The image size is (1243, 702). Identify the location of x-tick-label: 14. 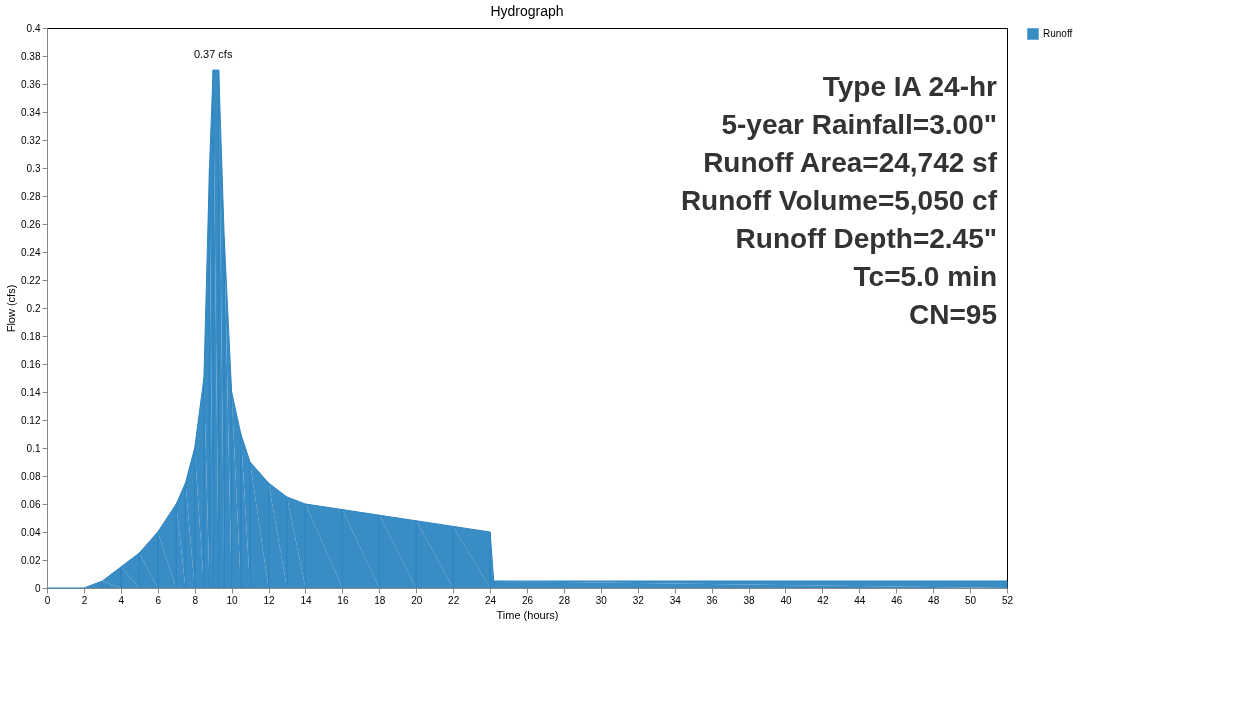
(306, 600).